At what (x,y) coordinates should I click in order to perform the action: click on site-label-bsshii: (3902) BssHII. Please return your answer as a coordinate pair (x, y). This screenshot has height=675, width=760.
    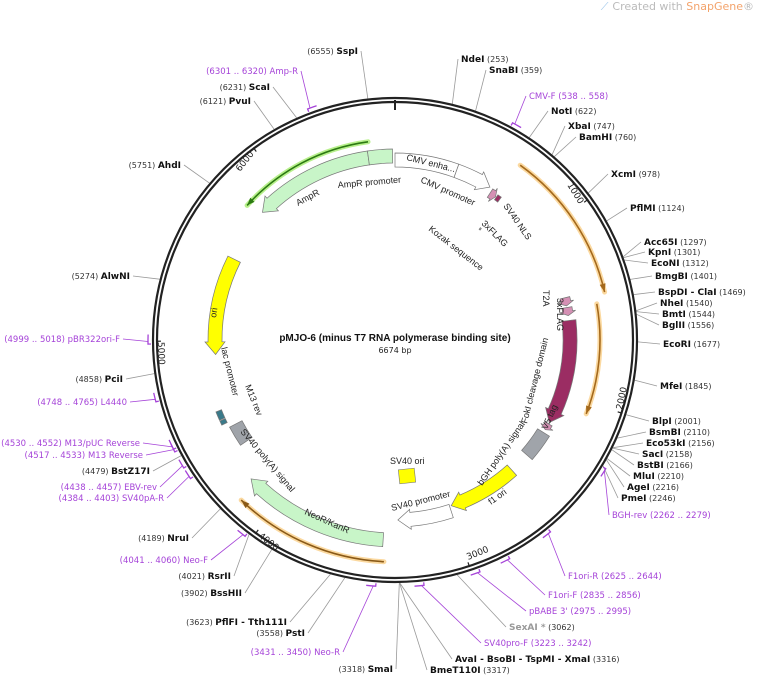
    Looking at the image, I should click on (211, 594).